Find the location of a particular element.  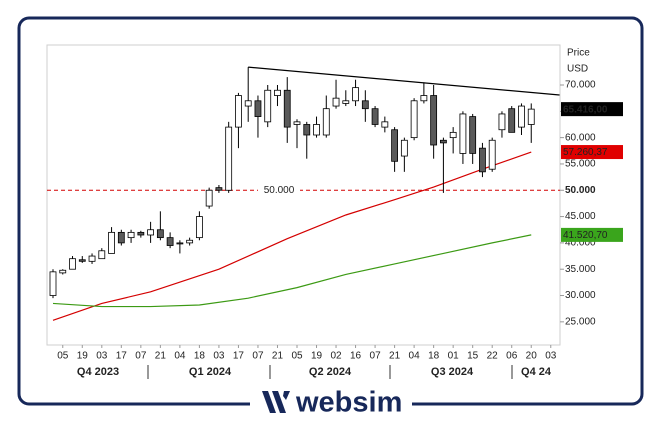

logo-backdrop is located at coordinates (331, 404).